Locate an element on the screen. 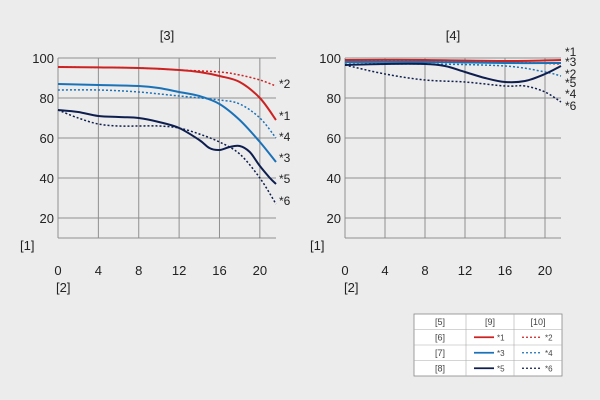 This screenshot has width=600, height=400. legend-dotted-label: *4 is located at coordinates (549, 353).